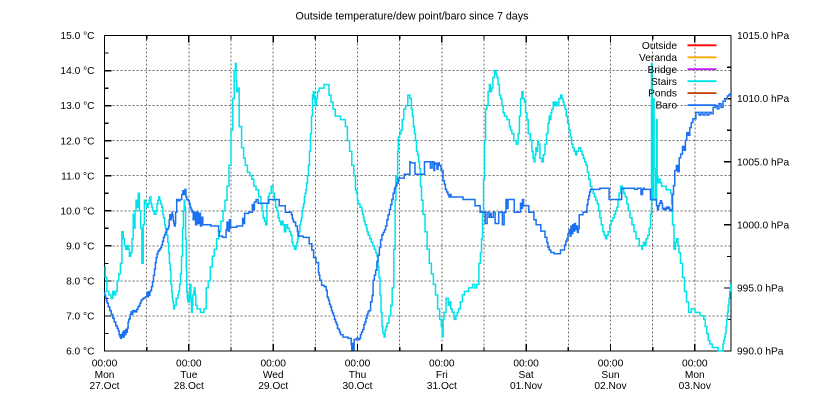  I want to click on svg-text: 15.0 °C, so click(77, 36).